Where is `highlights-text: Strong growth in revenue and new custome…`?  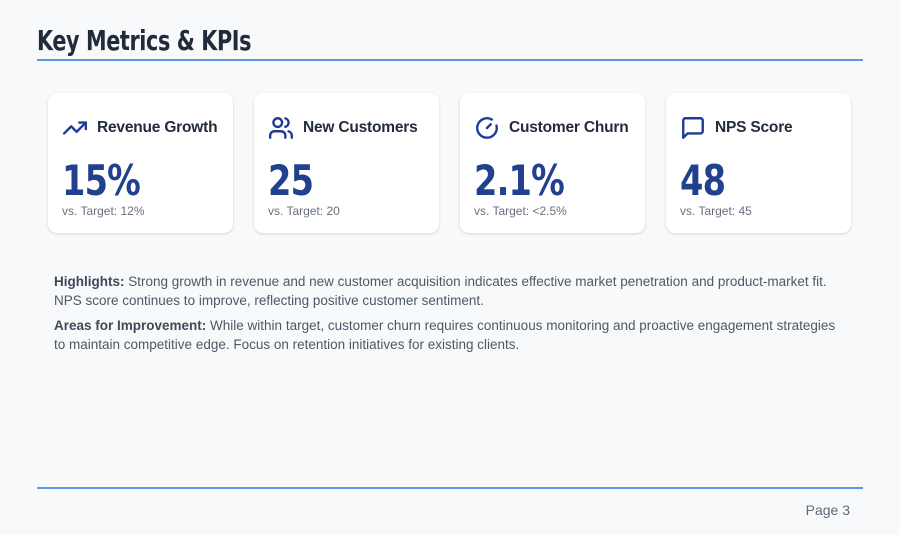
highlights-text: Strong growth in revenue and new custome… is located at coordinates (440, 291).